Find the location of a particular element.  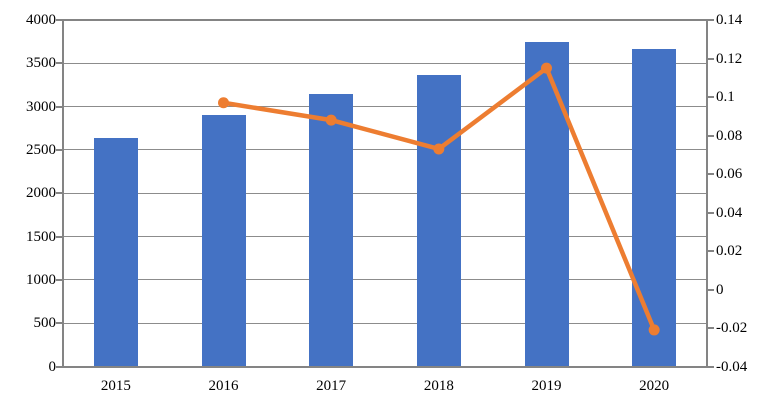

gridline is located at coordinates (385, 63).